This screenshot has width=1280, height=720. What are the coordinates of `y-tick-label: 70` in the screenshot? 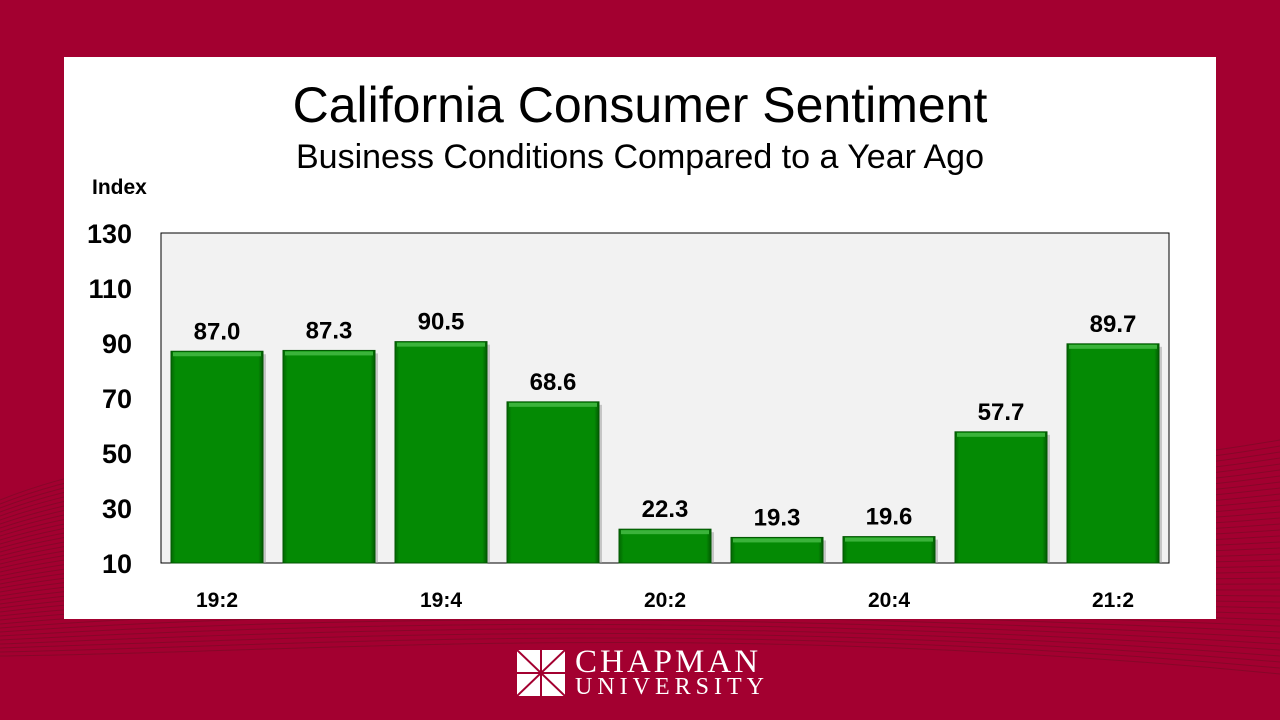 It's located at (117, 399).